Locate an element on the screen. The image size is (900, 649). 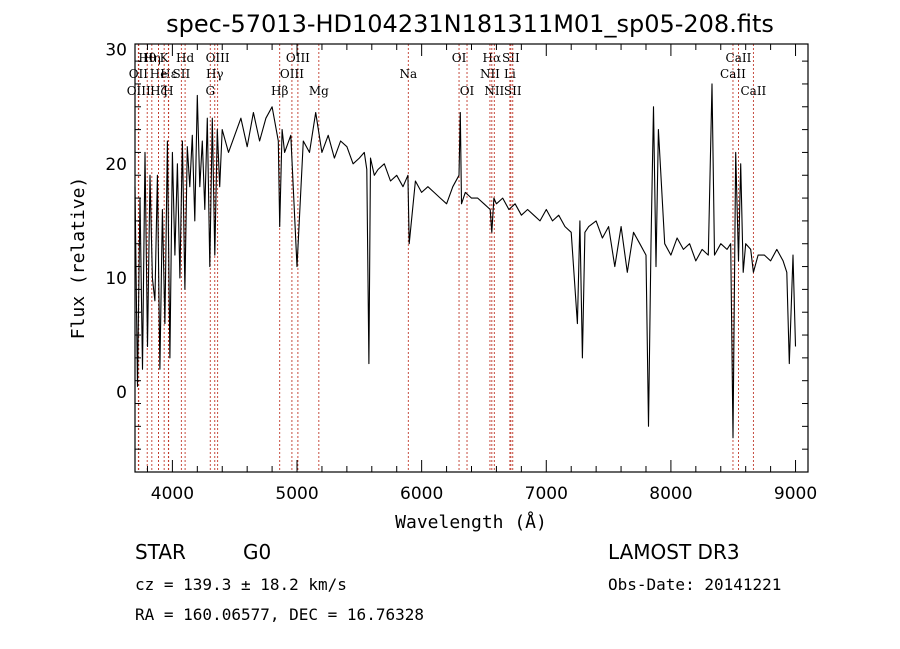
x-tick-label: 8000 is located at coordinates (670, 494).